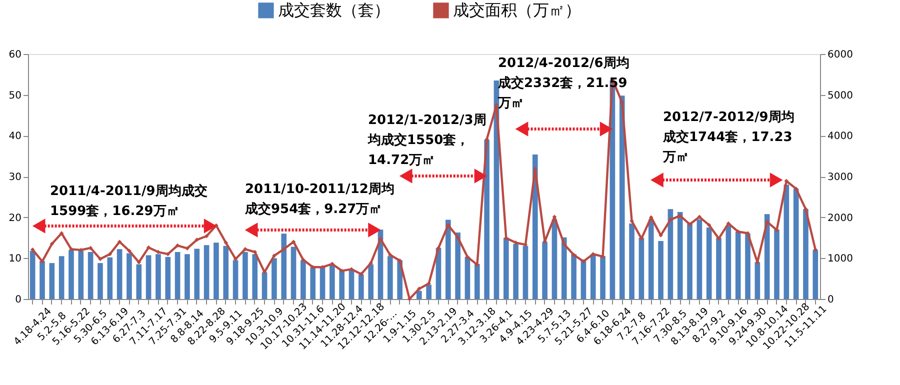  I want to click on y2-tick-label: 2000, so click(840, 218).